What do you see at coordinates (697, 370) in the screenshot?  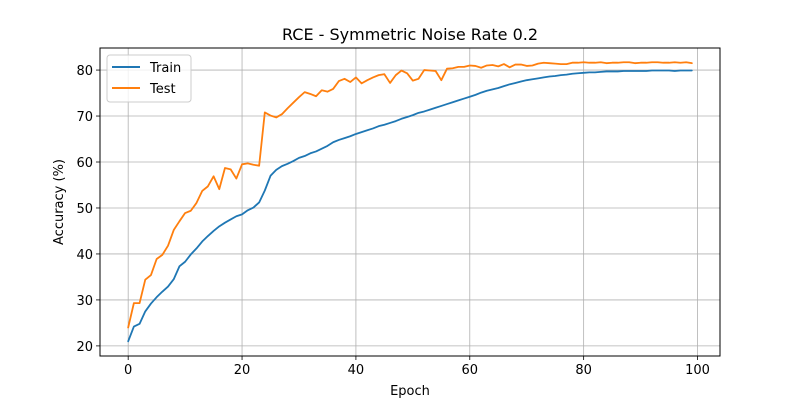 I see `x-tick-label: 100` at bounding box center [697, 370].